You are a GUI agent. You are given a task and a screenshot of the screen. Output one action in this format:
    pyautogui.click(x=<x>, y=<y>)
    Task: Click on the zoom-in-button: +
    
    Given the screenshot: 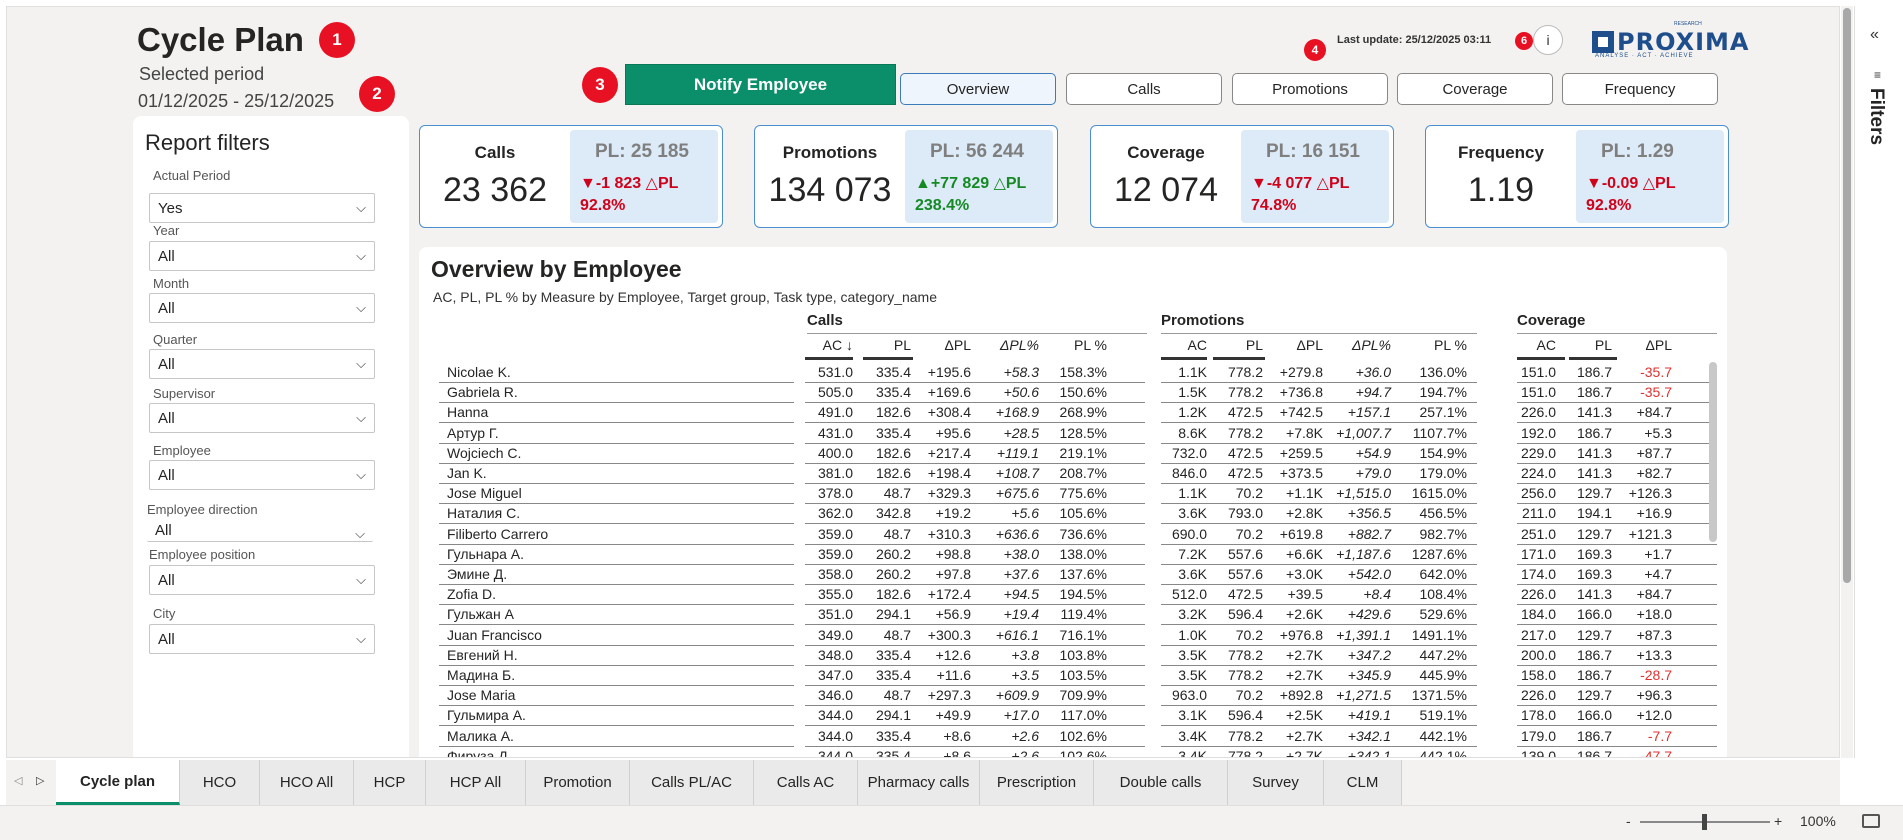 What is the action you would take?
    pyautogui.click(x=1778, y=821)
    